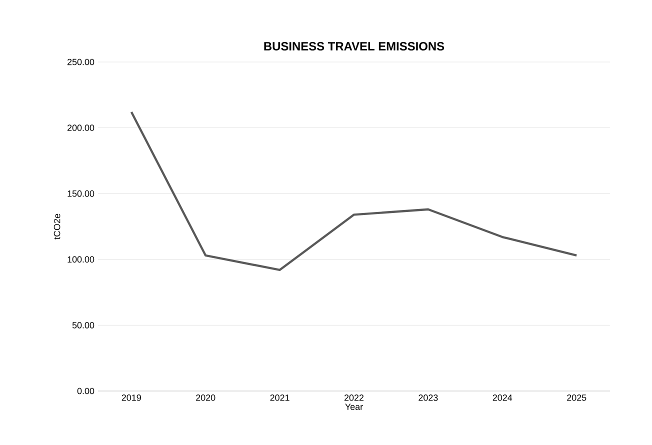  What do you see at coordinates (576, 397) in the screenshot?
I see `x-tick-label: 2025` at bounding box center [576, 397].